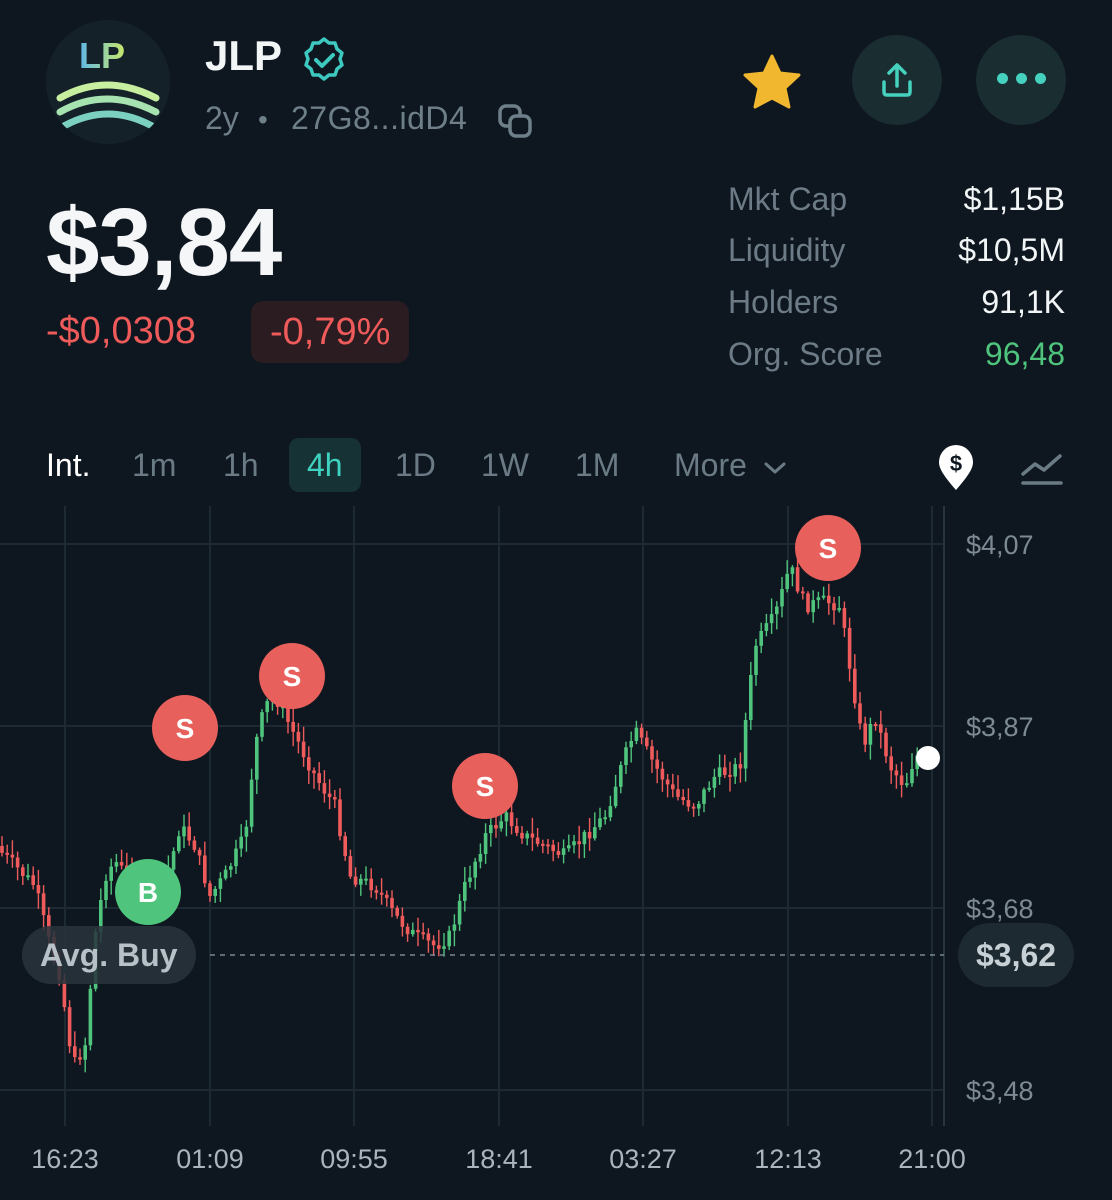 Image resolution: width=1112 pixels, height=1200 pixels. Describe the element at coordinates (379, 118) in the screenshot. I see `token-address: 27G8...idD4` at that location.